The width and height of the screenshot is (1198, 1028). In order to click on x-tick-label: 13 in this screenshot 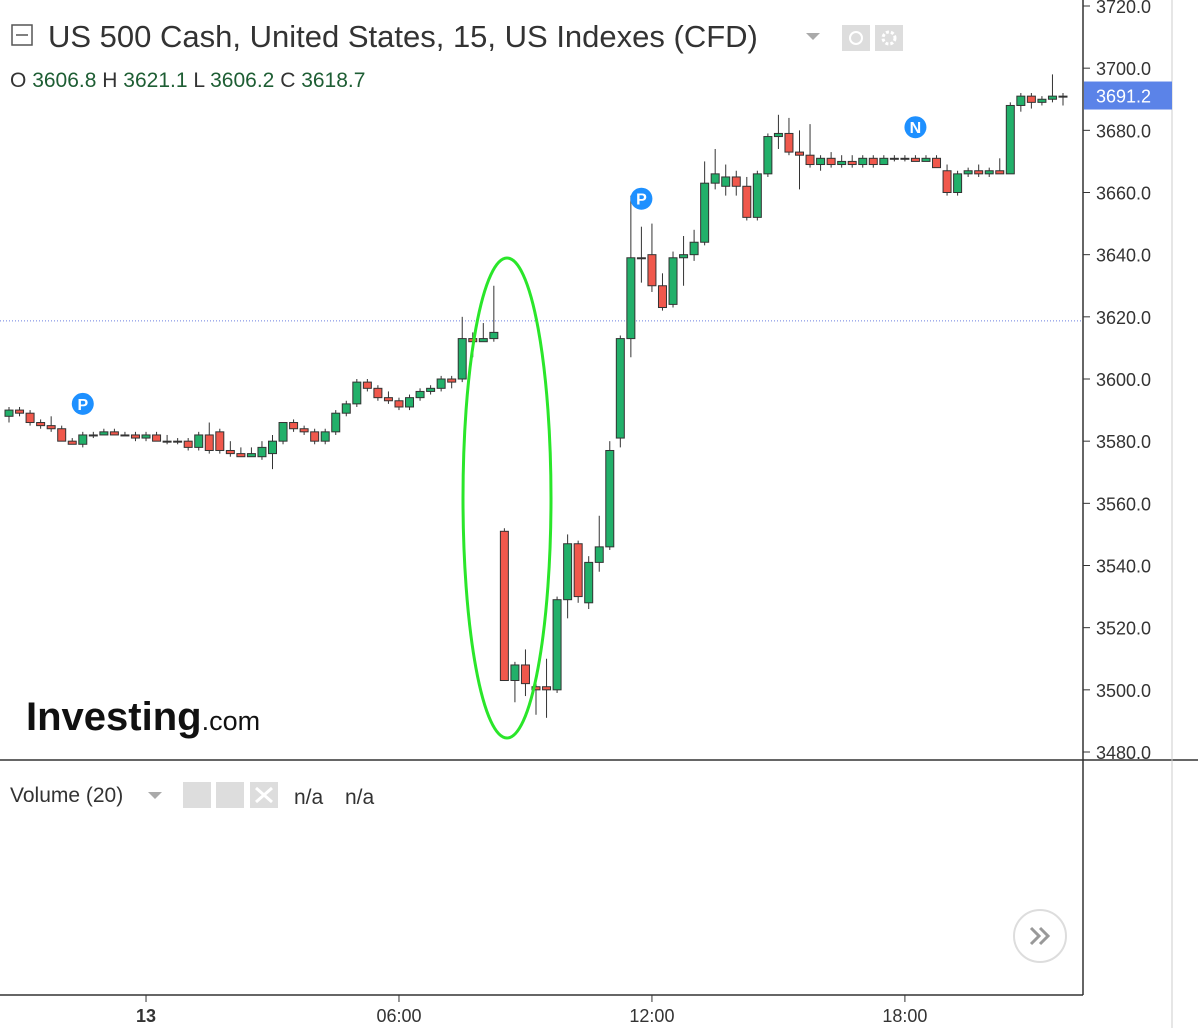, I will do `click(146, 1016)`.